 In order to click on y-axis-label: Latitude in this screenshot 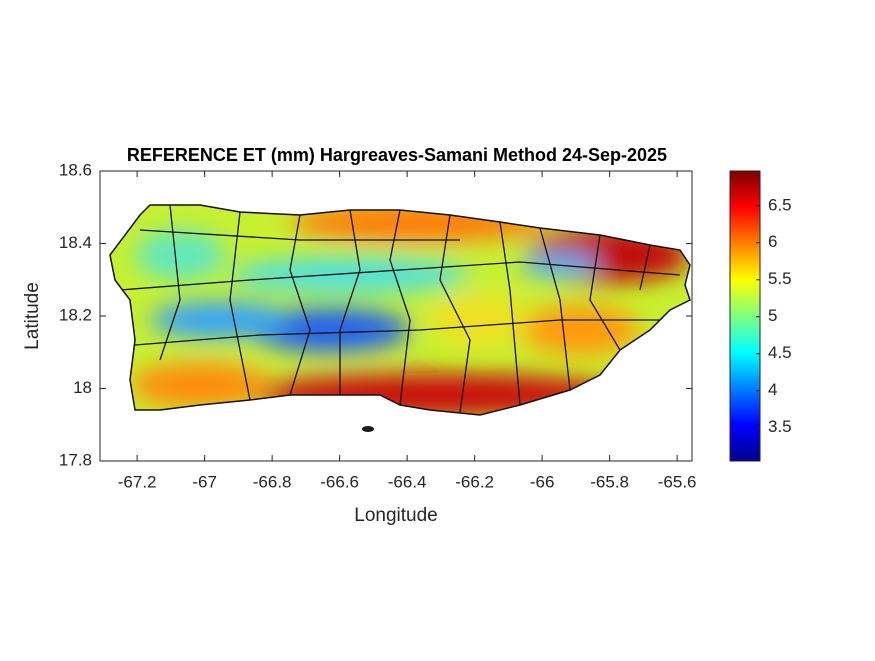, I will do `click(32, 316)`.